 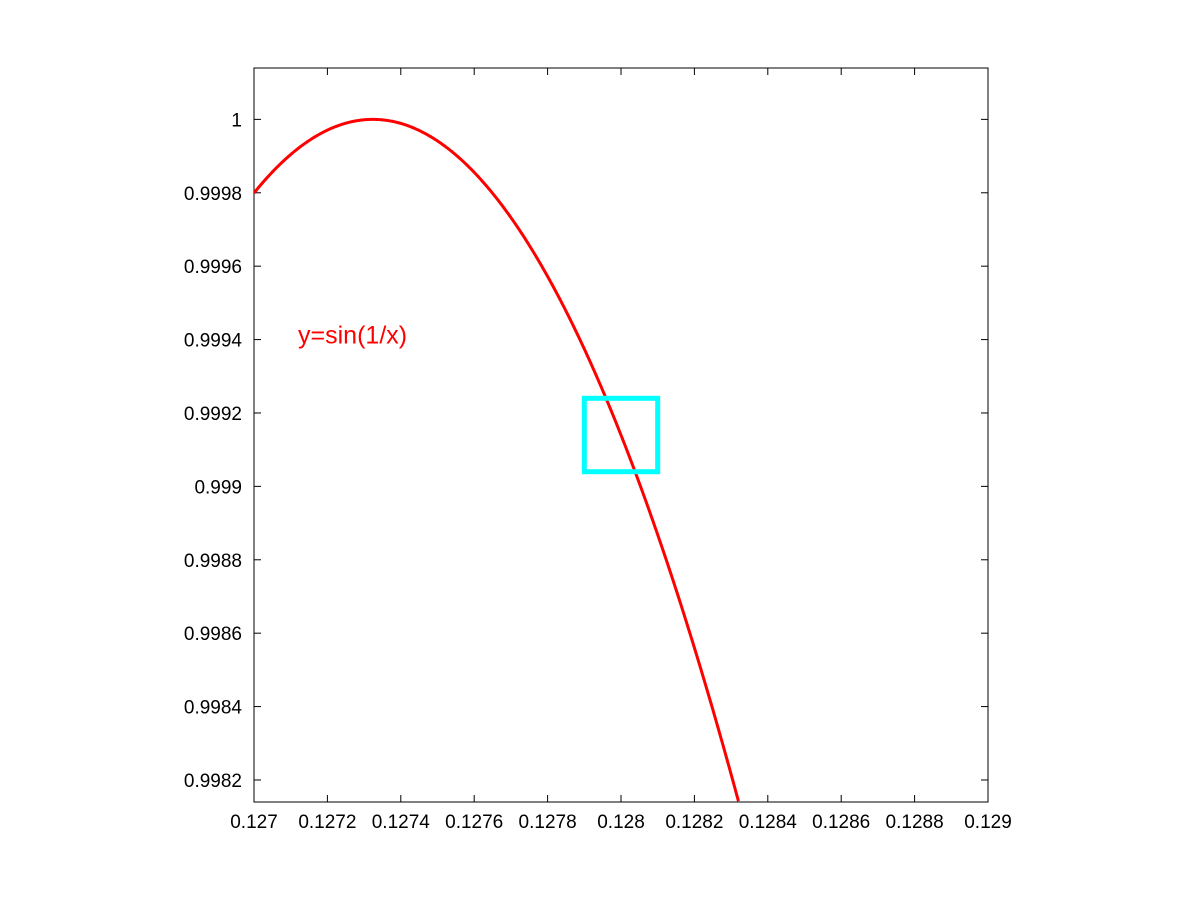 What do you see at coordinates (213, 267) in the screenshot?
I see `y-tick-label: 0.9996` at bounding box center [213, 267].